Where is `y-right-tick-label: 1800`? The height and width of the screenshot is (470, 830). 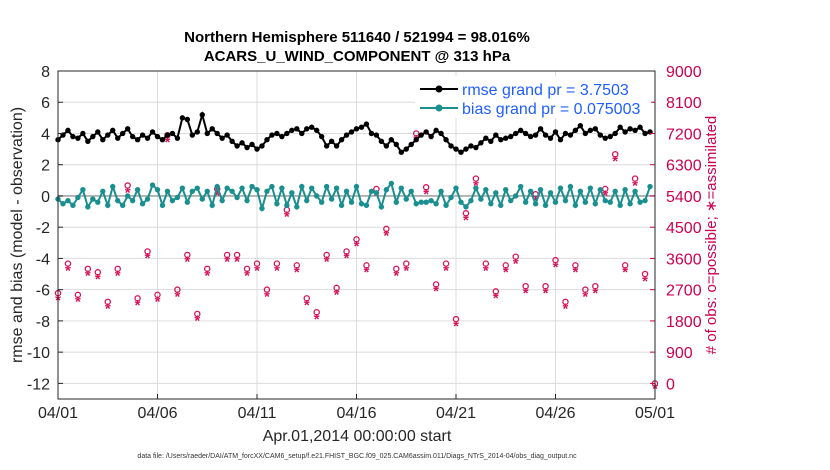
y-right-tick-label: 1800 is located at coordinates (684, 322).